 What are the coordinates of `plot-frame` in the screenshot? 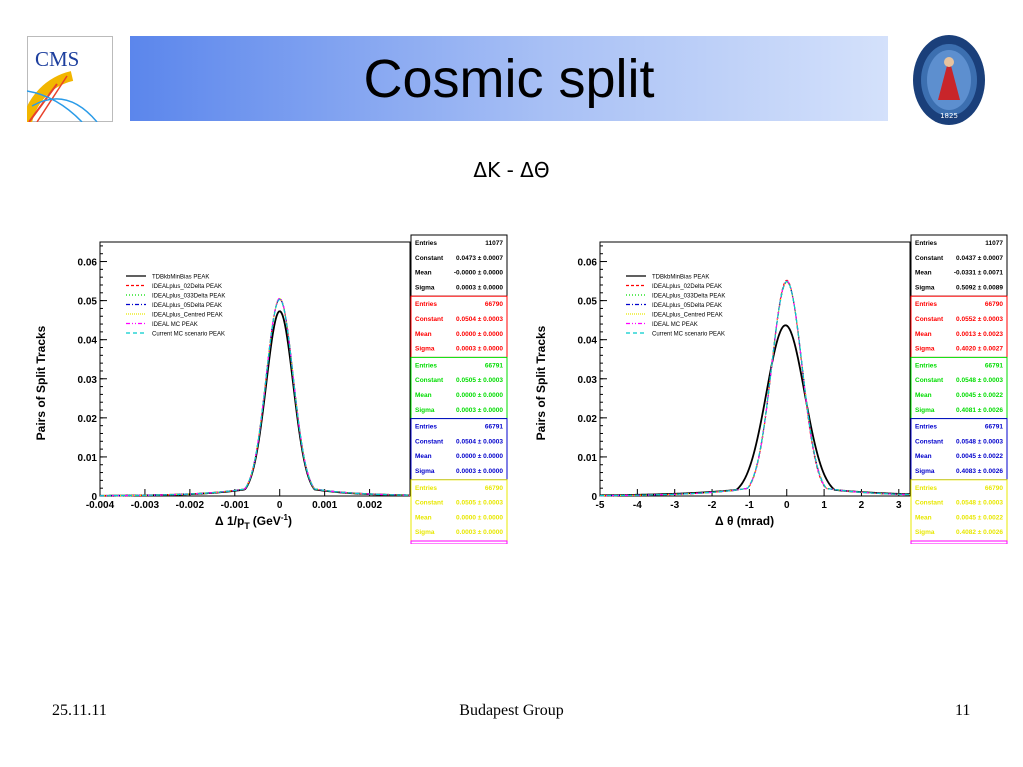 It's located at (255, 369).